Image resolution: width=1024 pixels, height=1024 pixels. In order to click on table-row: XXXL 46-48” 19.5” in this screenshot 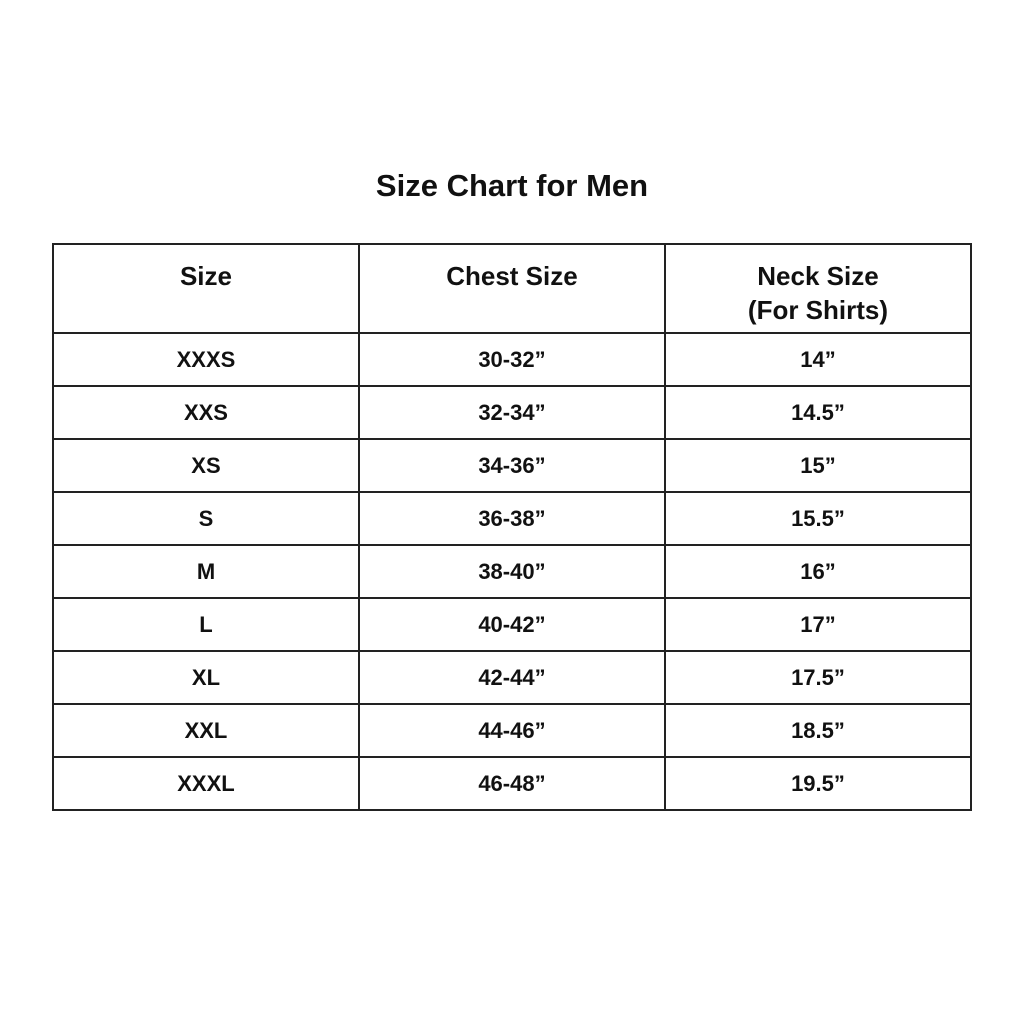, I will do `click(512, 783)`.